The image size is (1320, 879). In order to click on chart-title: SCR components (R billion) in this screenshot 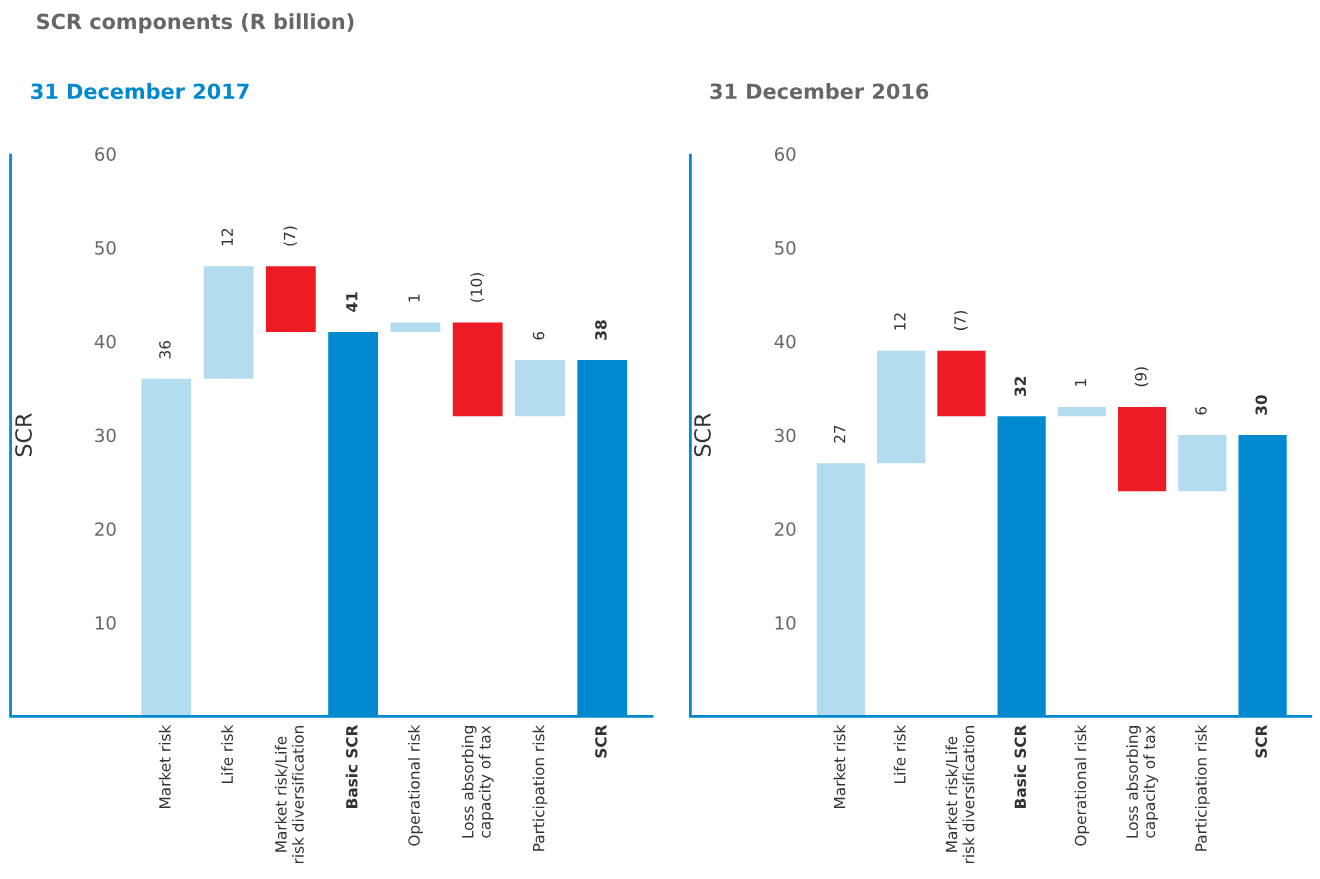, I will do `click(195, 23)`.